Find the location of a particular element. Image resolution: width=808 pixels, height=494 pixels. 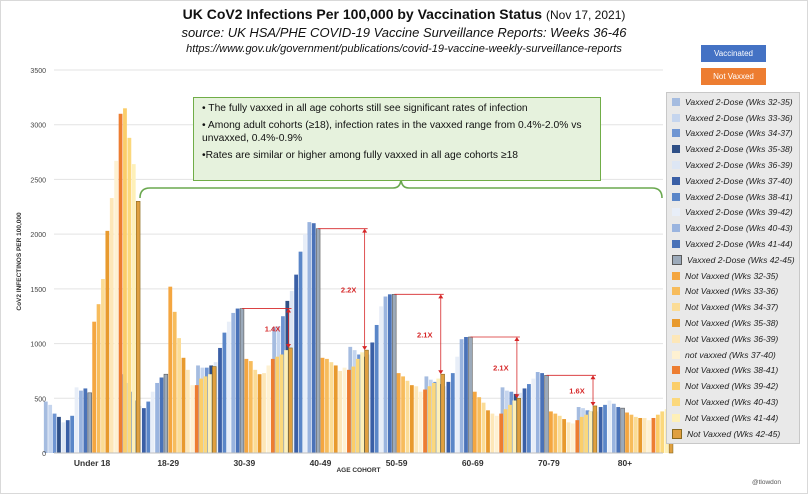

legend-item: Not Vaxxed (Wks 39-42) is located at coordinates (733, 386).